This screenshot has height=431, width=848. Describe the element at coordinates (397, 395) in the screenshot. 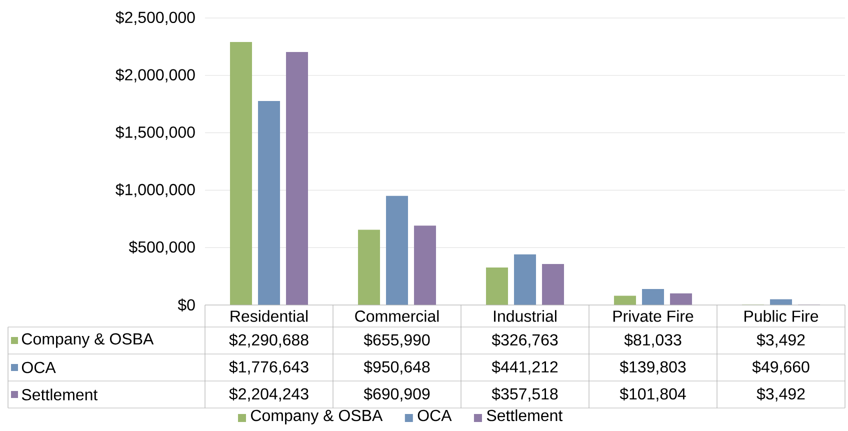

I see `data-label: $690,909` at that location.